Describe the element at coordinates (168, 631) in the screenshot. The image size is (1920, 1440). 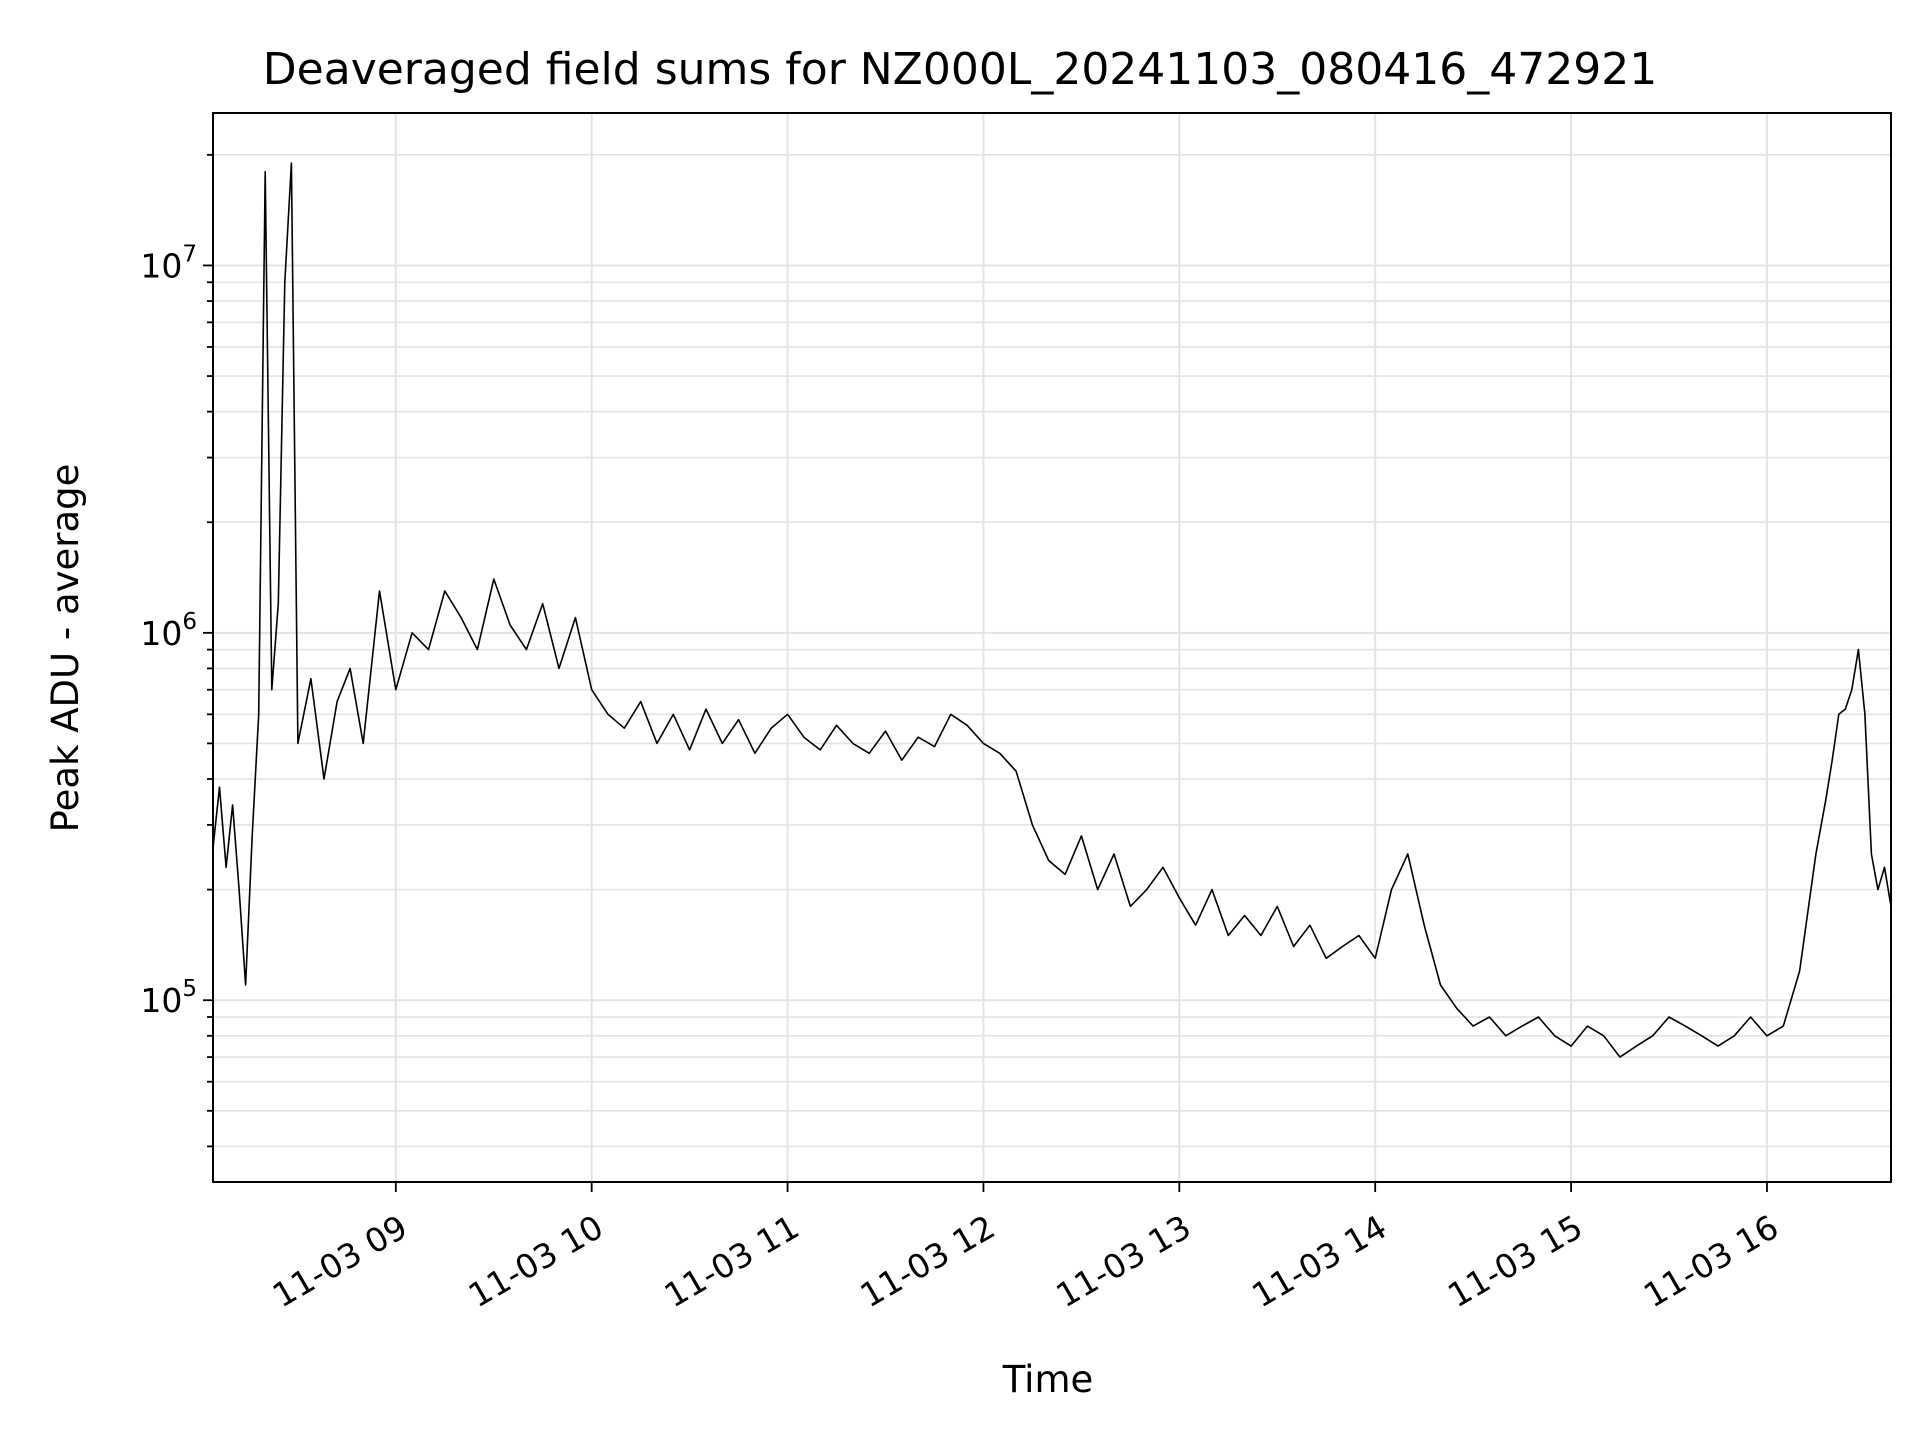
I see `y-tick-label: 10⁶` at that location.